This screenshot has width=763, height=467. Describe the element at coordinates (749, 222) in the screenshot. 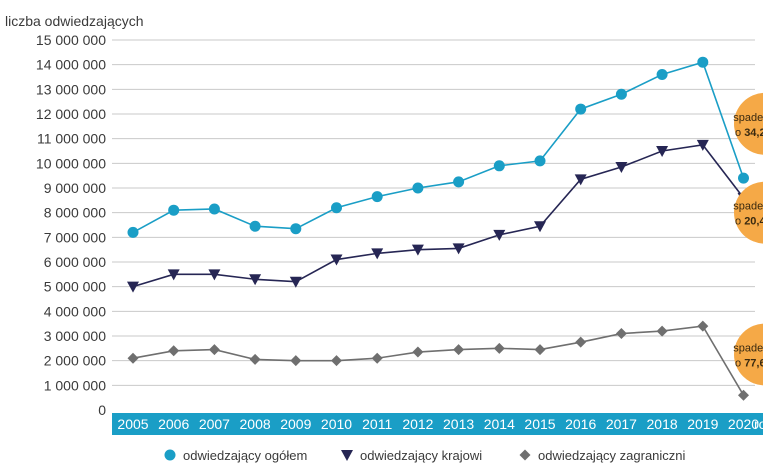

I see `annotation-value: o 20,4%` at that location.